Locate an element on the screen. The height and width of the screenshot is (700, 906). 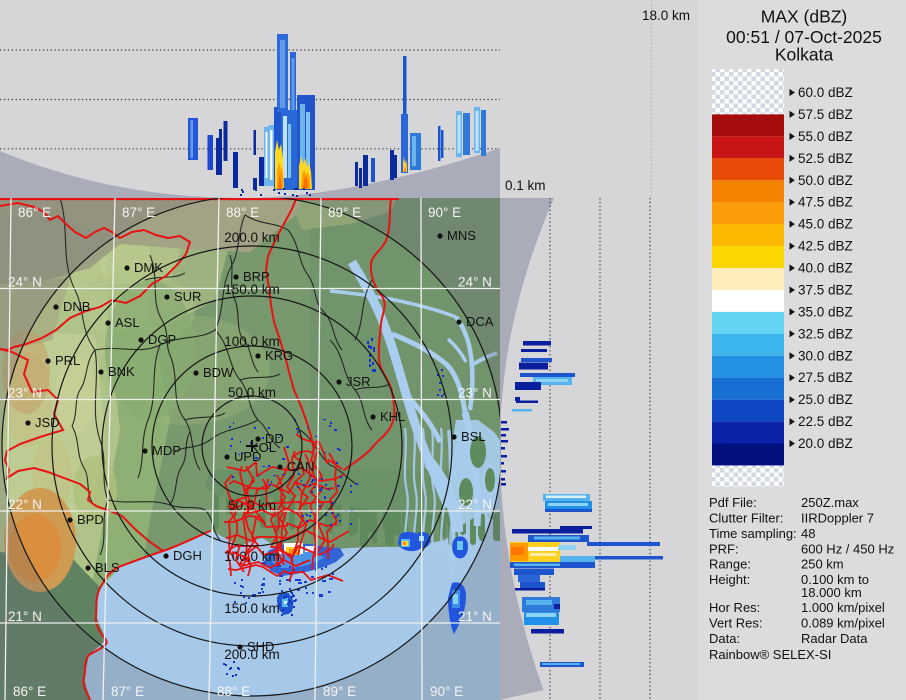
svg-text: 25.0 dBZ is located at coordinates (825, 399).